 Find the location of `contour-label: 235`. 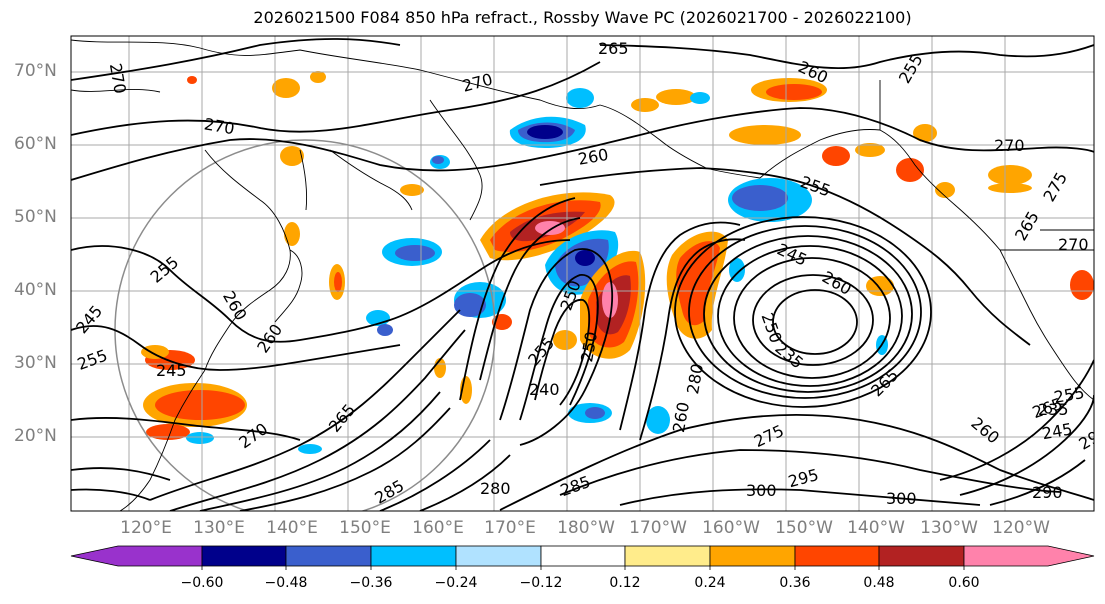

contour-label: 235 is located at coordinates (1053, 409).